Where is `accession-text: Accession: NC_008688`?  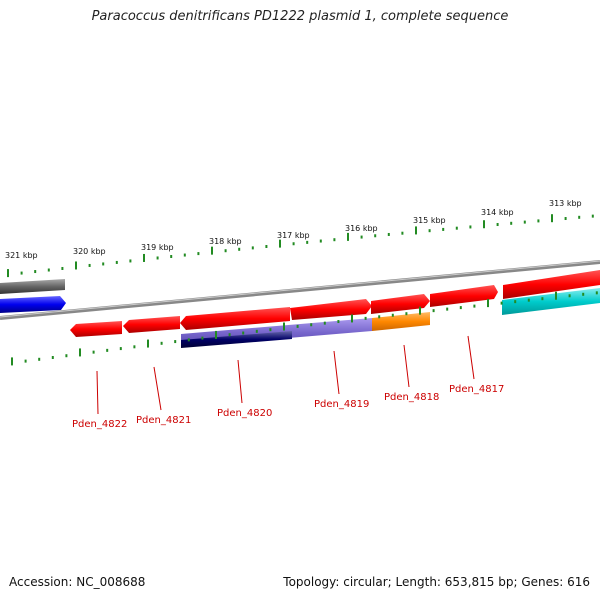 accession-text: Accession: NC_008688 is located at coordinates (77, 582).